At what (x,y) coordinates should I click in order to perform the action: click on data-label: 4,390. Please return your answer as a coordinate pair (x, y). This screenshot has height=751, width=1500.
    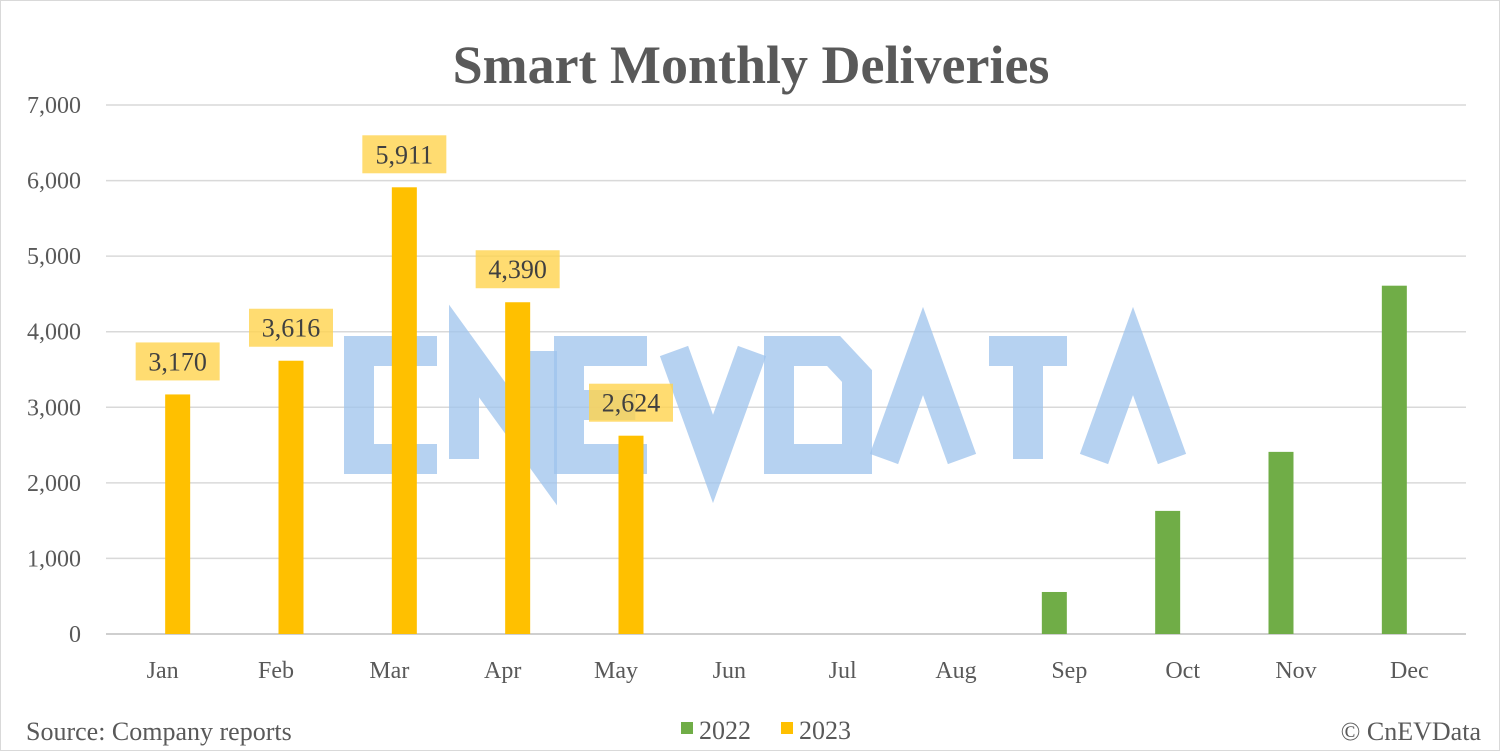
    Looking at the image, I should click on (517, 269).